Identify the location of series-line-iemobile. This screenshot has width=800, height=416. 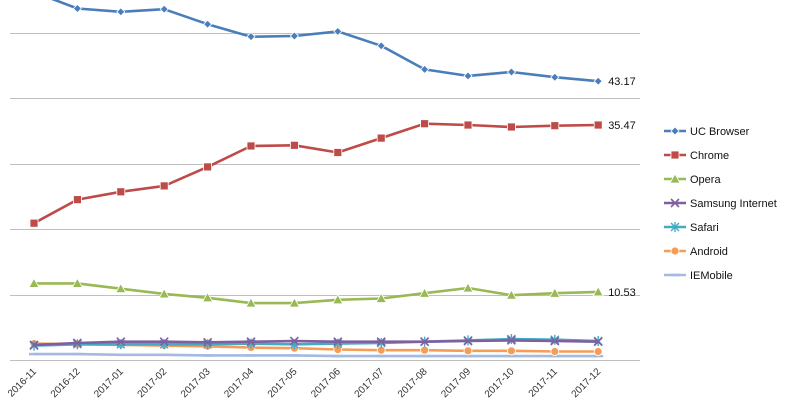
(316, 355).